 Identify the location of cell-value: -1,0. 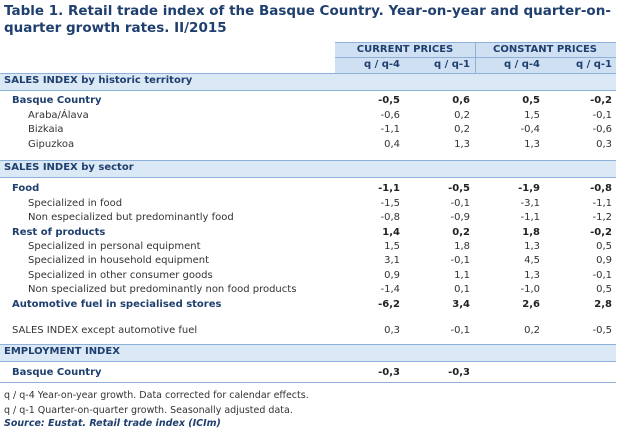
(530, 289).